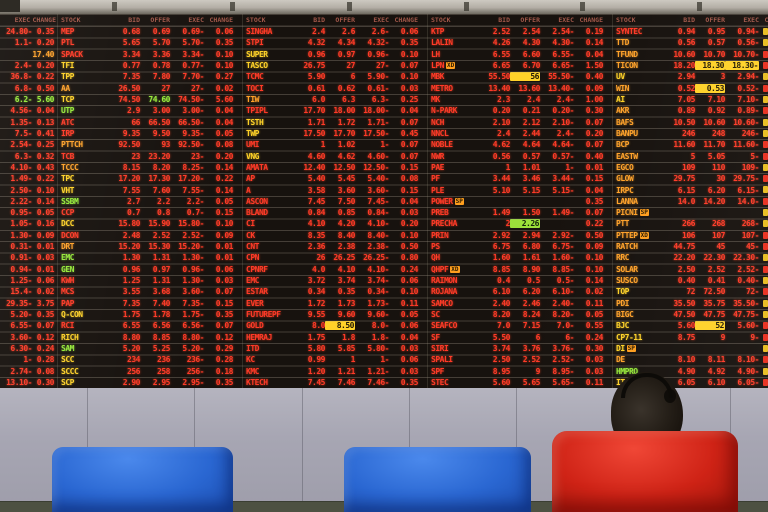  I want to click on quote-row: CPN 26 26.25 26.25- 0.80, so click(335, 257).